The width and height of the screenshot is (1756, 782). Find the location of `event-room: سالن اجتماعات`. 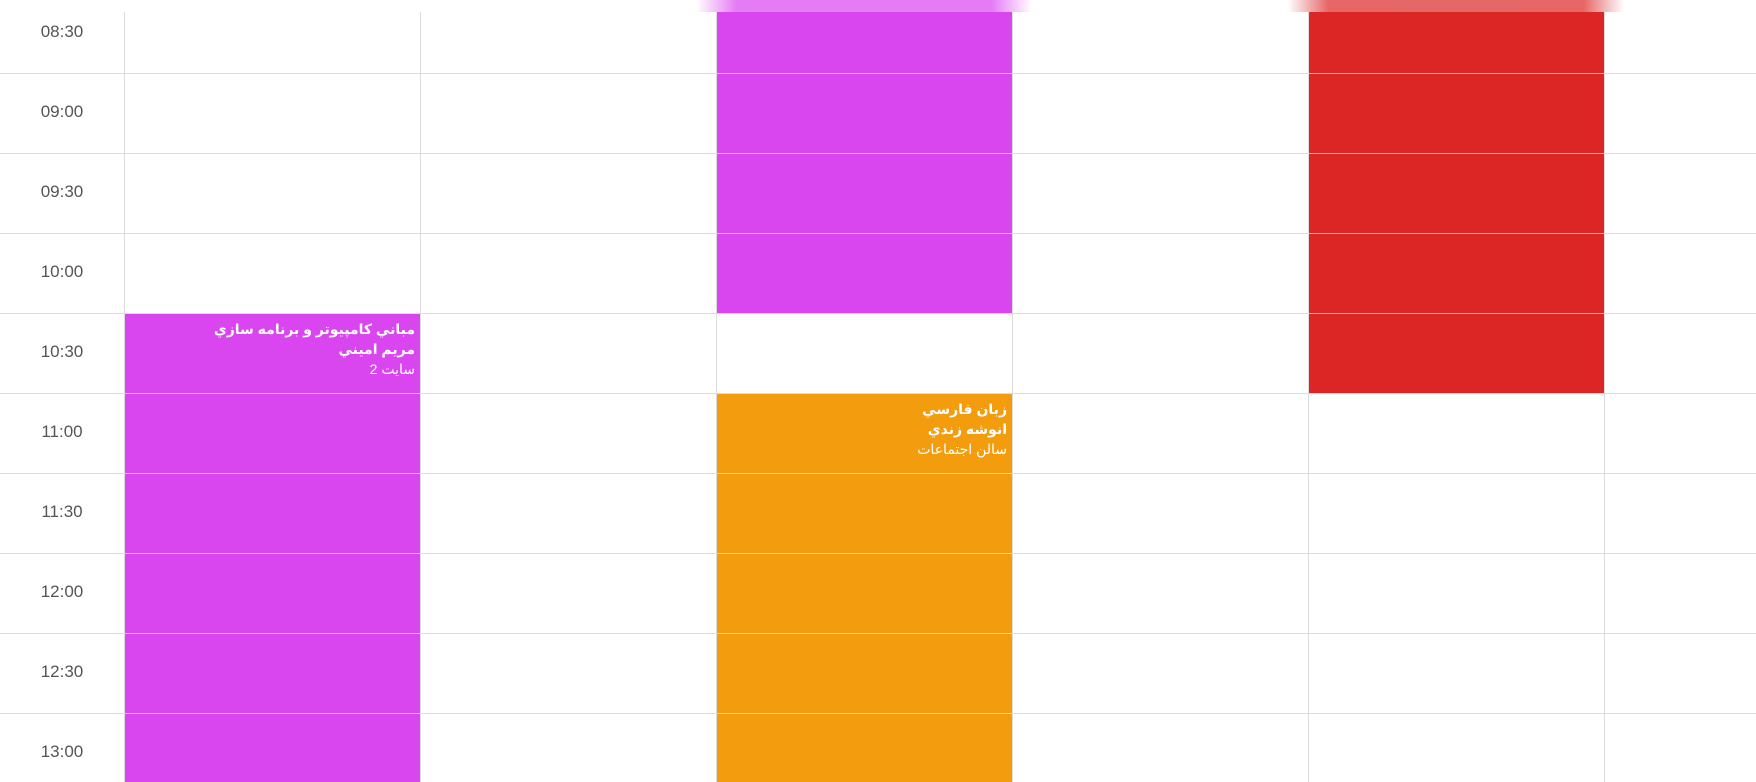

event-room: سالن اجتماعات is located at coordinates (962, 449).